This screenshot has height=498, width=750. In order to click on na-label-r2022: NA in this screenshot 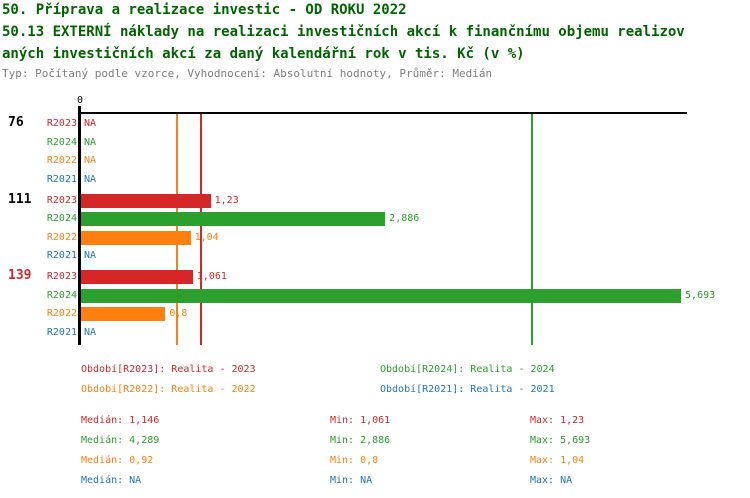, I will do `click(90, 161)`.